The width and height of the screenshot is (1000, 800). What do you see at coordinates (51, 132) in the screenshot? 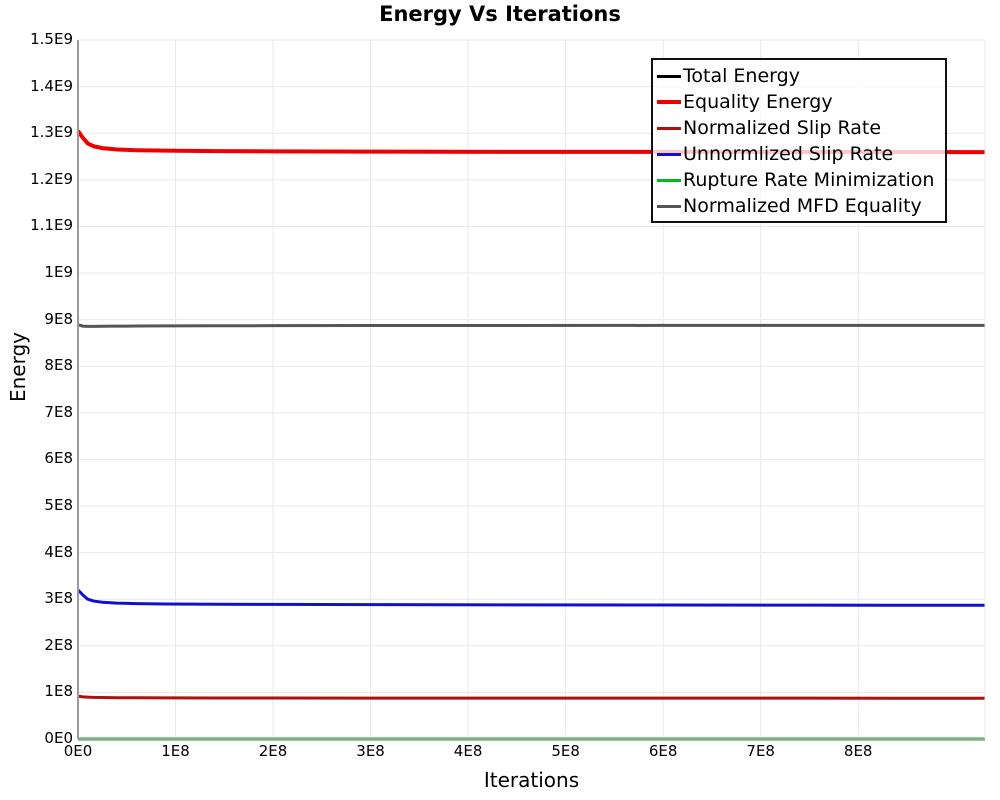
I see `y-tick-label: 1.3E9` at bounding box center [51, 132].